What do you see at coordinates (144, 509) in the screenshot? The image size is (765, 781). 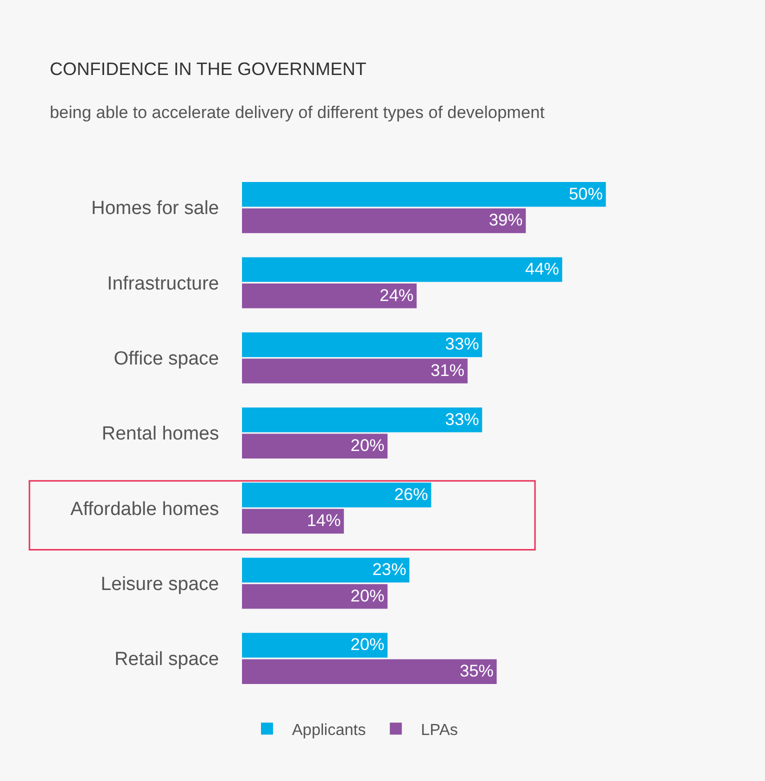 I see `y-tick-label: Affordable homes` at bounding box center [144, 509].